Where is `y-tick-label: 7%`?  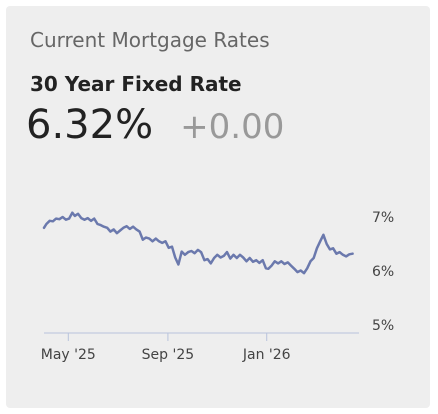
y-tick-label: 7% is located at coordinates (383, 218).